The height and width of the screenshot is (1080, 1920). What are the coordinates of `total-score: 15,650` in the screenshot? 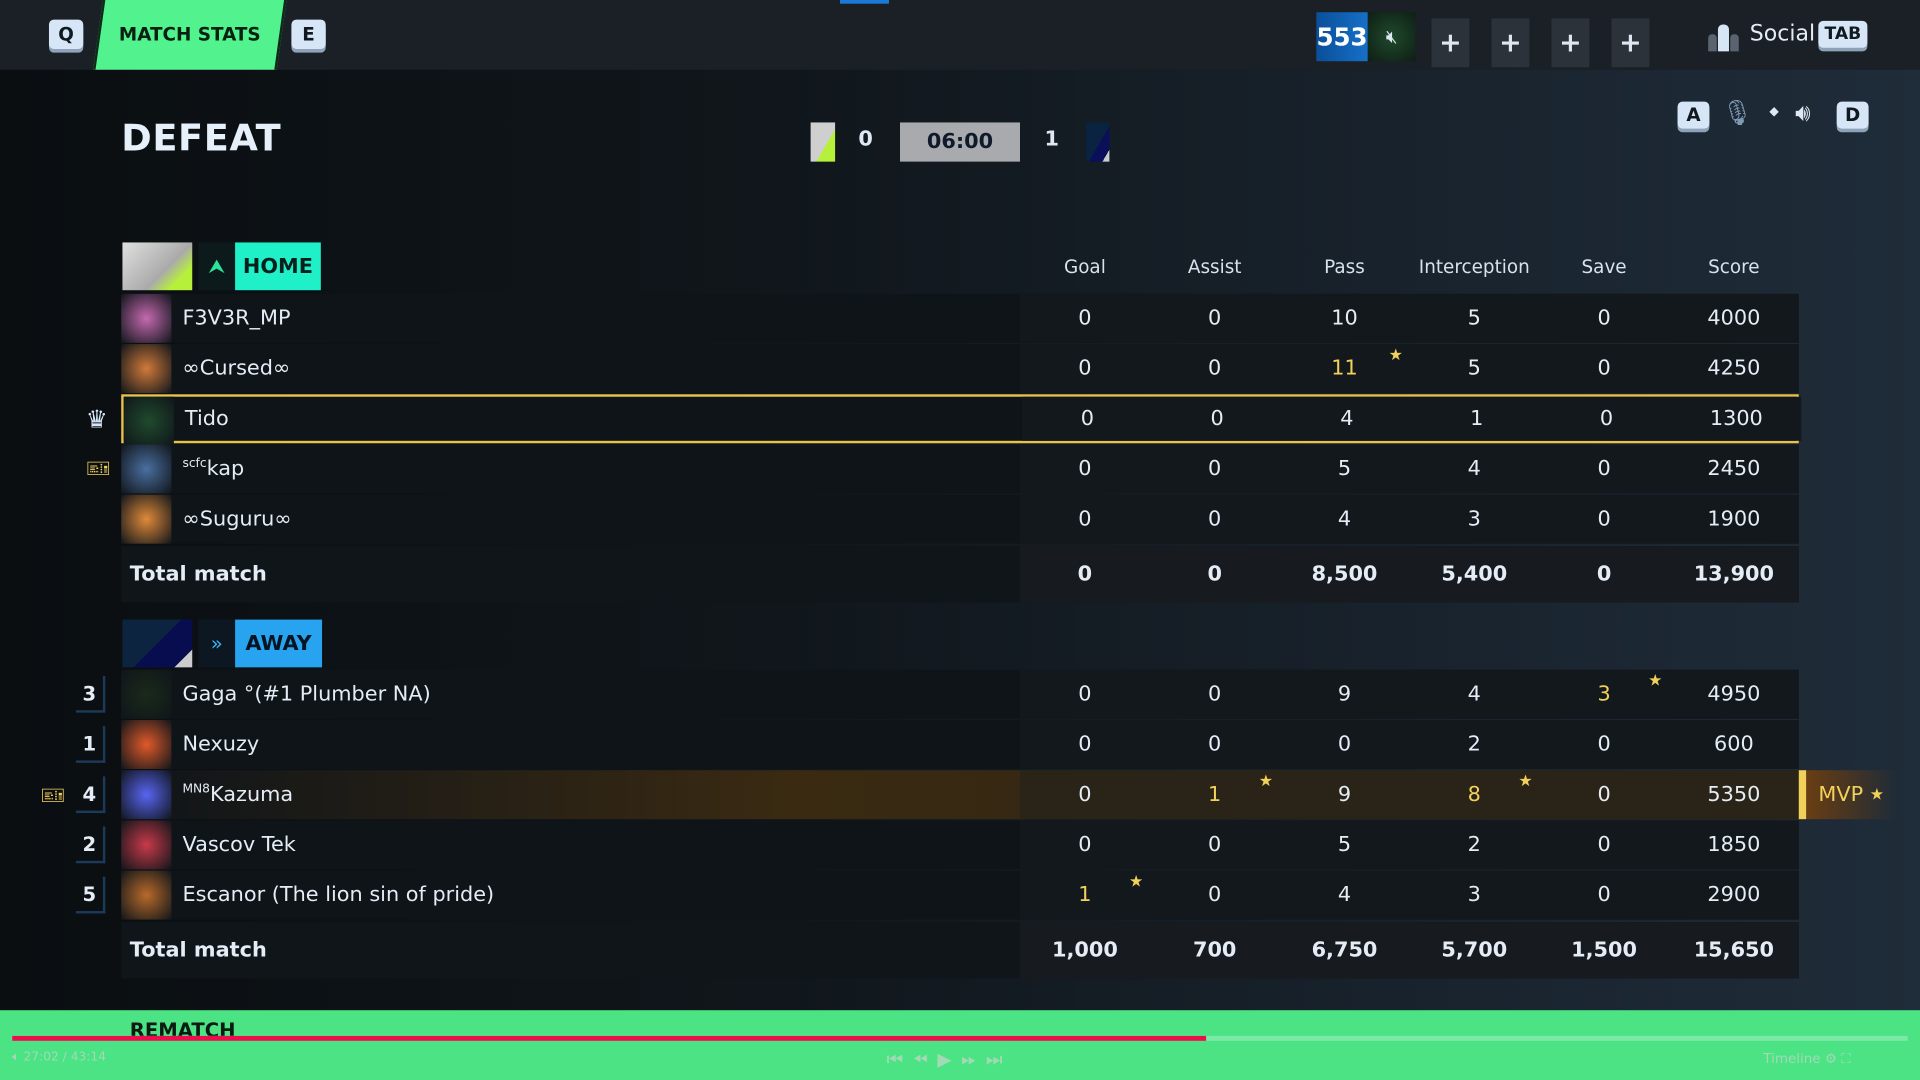 It's located at (1734, 950).